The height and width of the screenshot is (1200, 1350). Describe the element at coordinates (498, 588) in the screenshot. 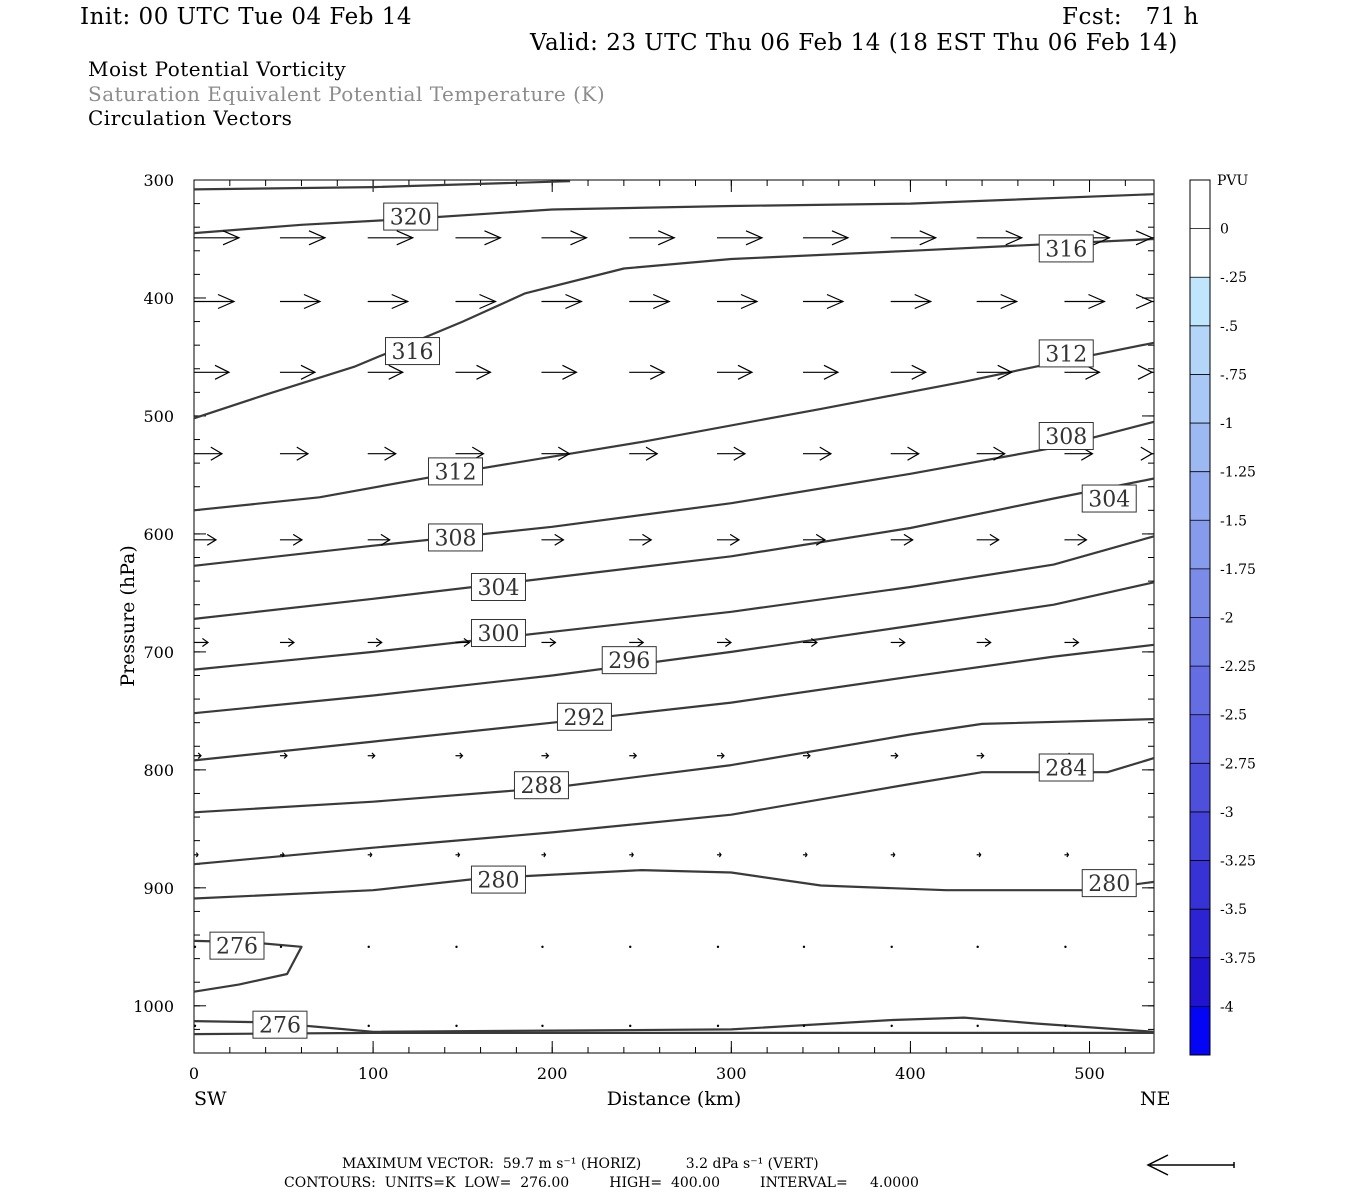

I see `contour-label: 304` at that location.